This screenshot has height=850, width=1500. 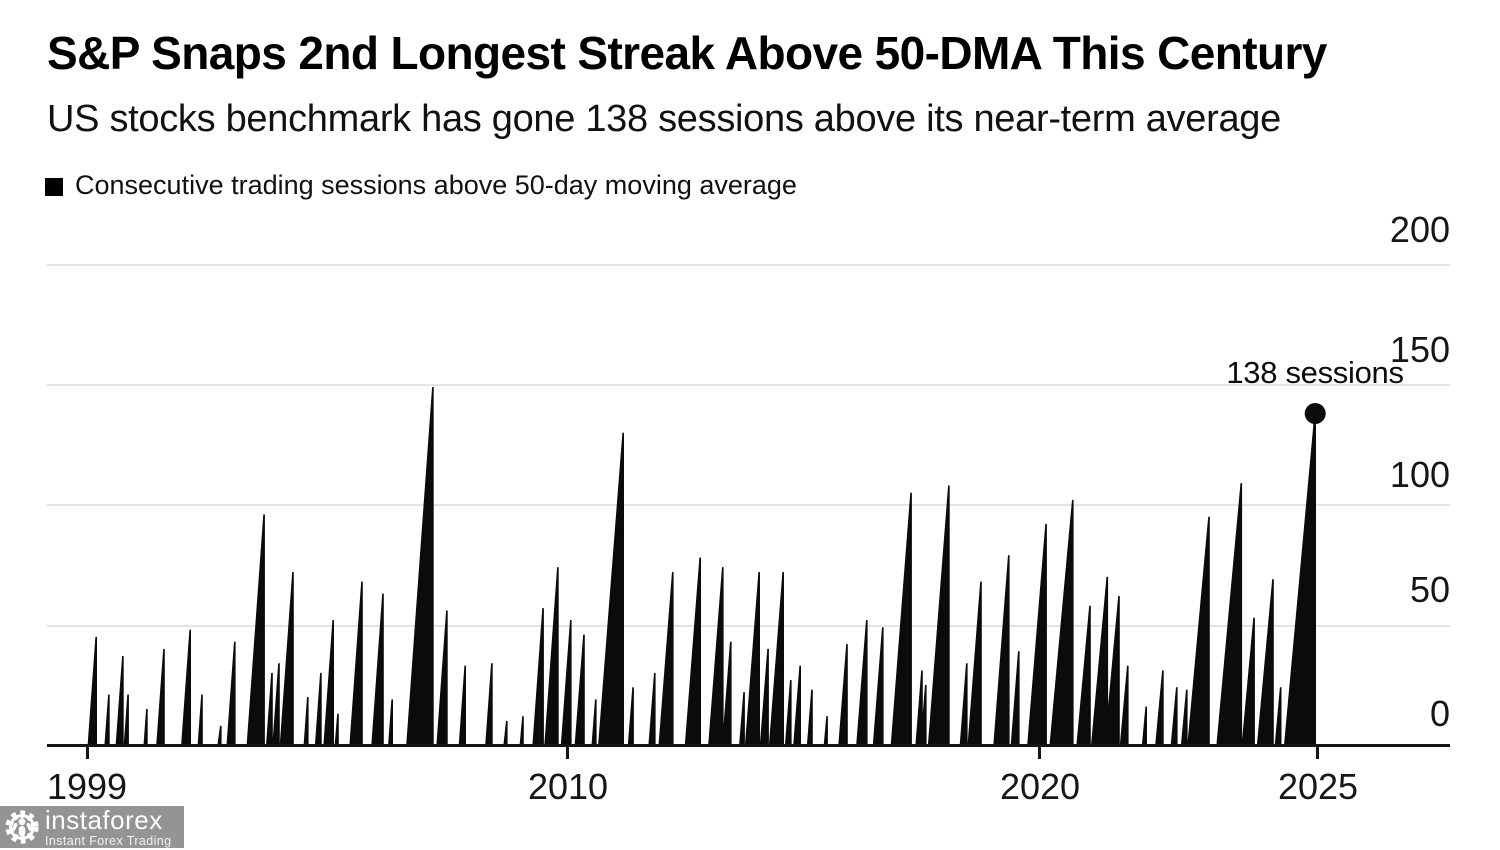 What do you see at coordinates (104, 819) in the screenshot?
I see `watermark-brand: instaforex` at bounding box center [104, 819].